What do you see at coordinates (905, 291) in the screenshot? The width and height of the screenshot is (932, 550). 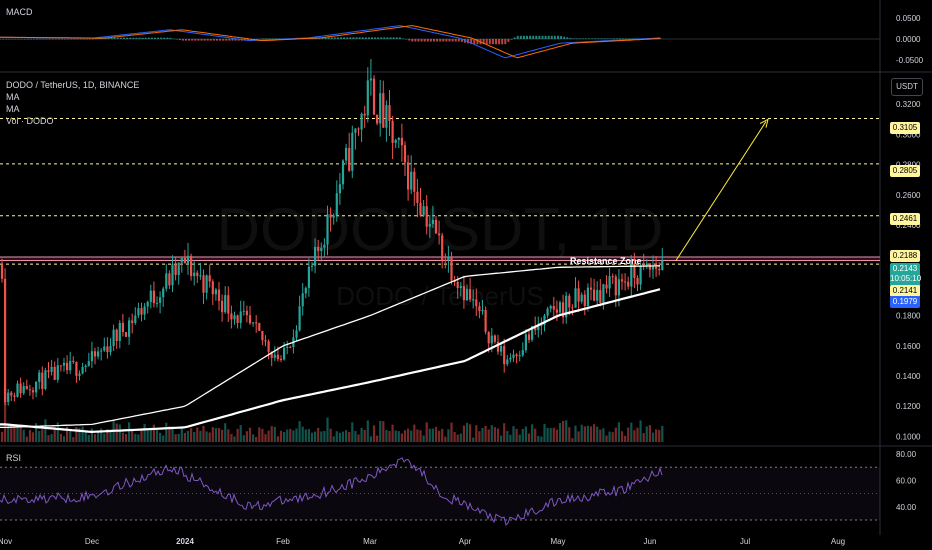 I see `price-tag-support: 0.2141` at bounding box center [905, 291].